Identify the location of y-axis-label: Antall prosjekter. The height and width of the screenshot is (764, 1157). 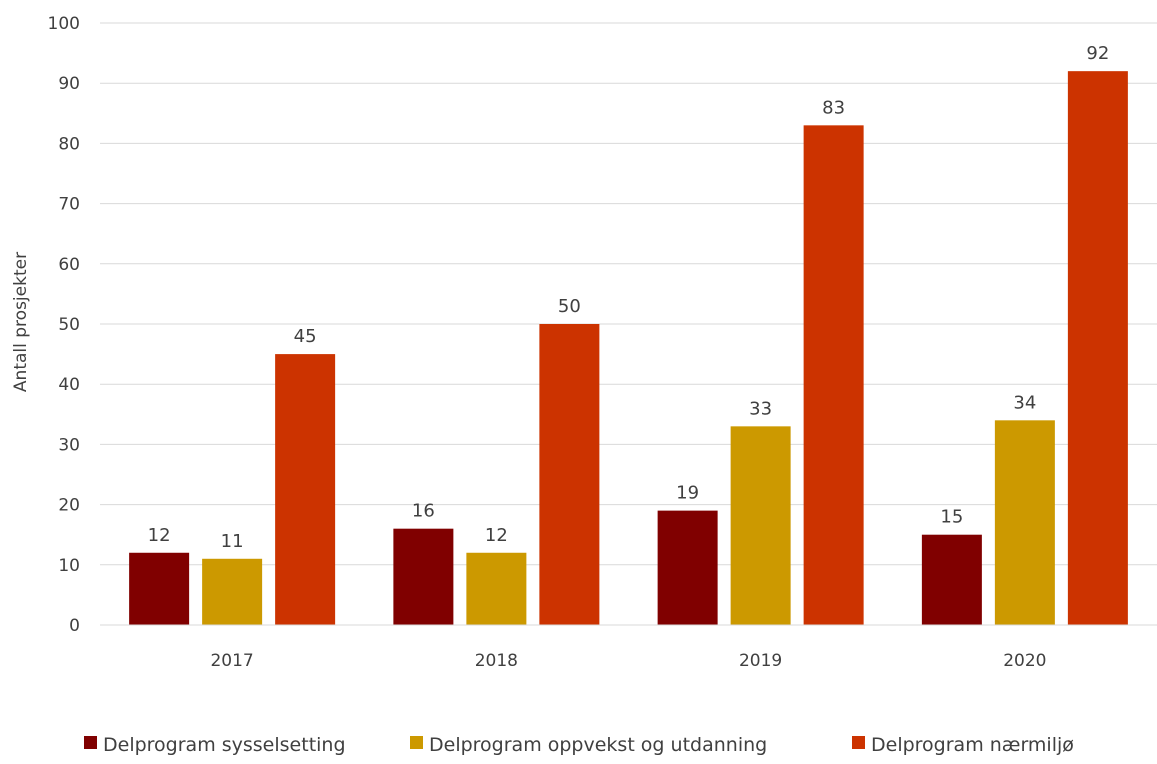
(21, 322).